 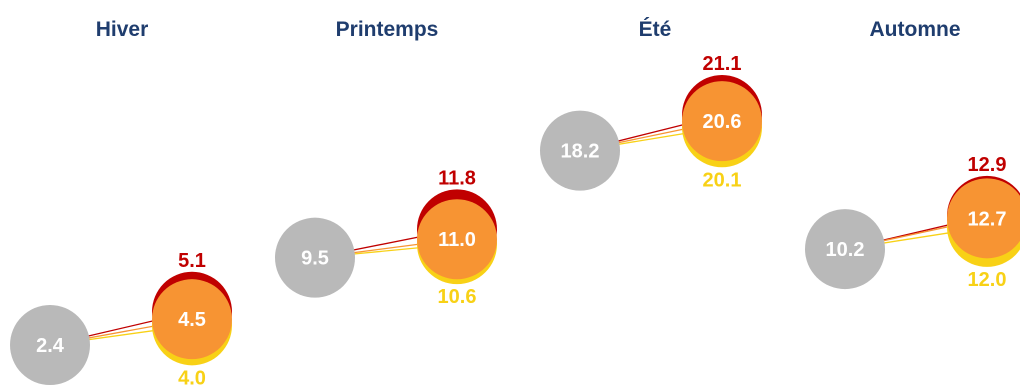 What do you see at coordinates (915, 29) in the screenshot?
I see `season-title: Automne` at bounding box center [915, 29].